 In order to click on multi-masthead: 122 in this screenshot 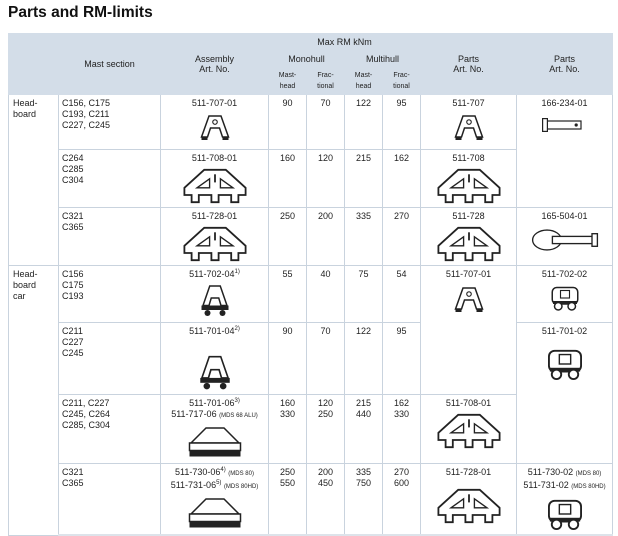, I will do `click(363, 358)`.